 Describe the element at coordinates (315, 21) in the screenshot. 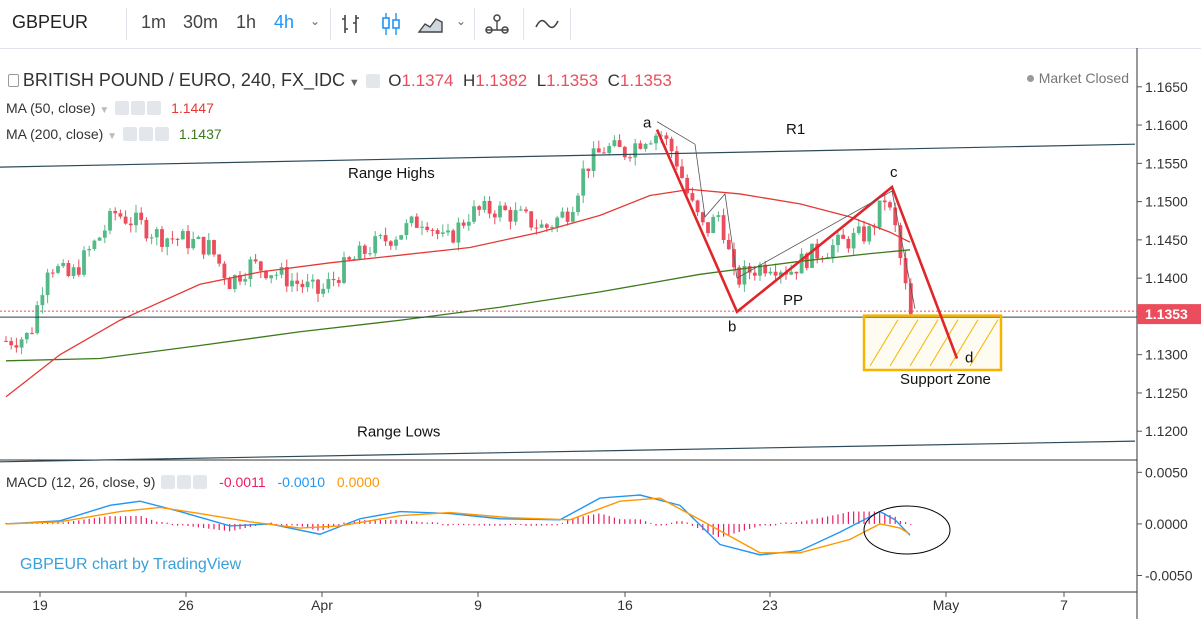

I see `interval-dropdown-icon: ⌄` at that location.